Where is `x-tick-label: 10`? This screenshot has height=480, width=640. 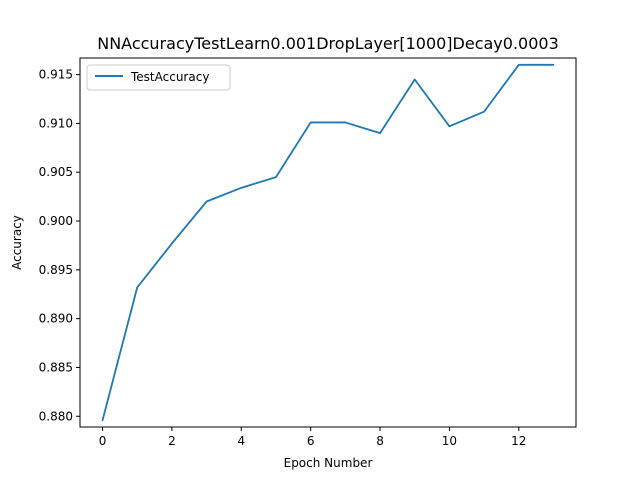 x-tick-label: 10 is located at coordinates (449, 441).